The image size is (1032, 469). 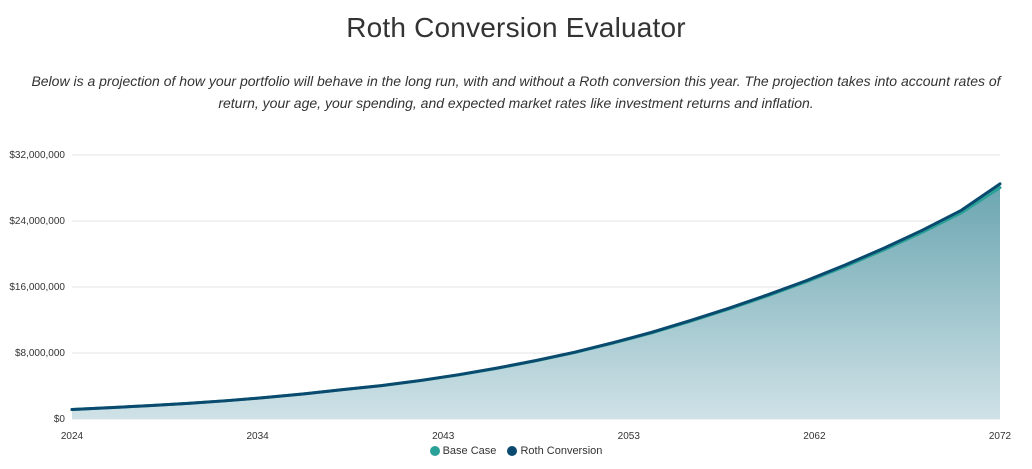 I want to click on y-tick-label: $0, so click(x=60, y=419).